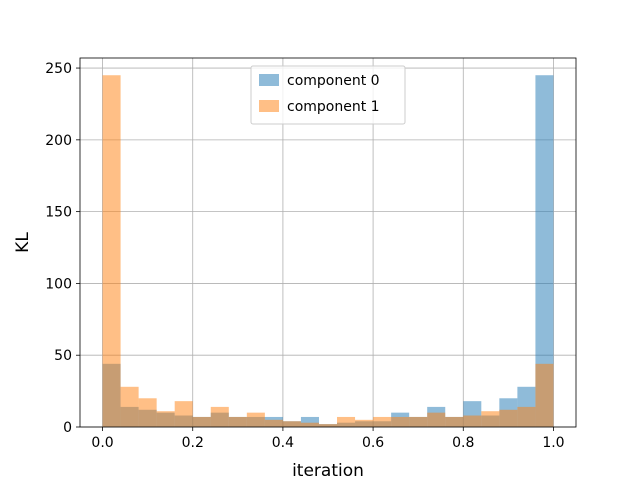 The width and height of the screenshot is (640, 480). What do you see at coordinates (333, 81) in the screenshot?
I see `legend-label: component 0` at bounding box center [333, 81].